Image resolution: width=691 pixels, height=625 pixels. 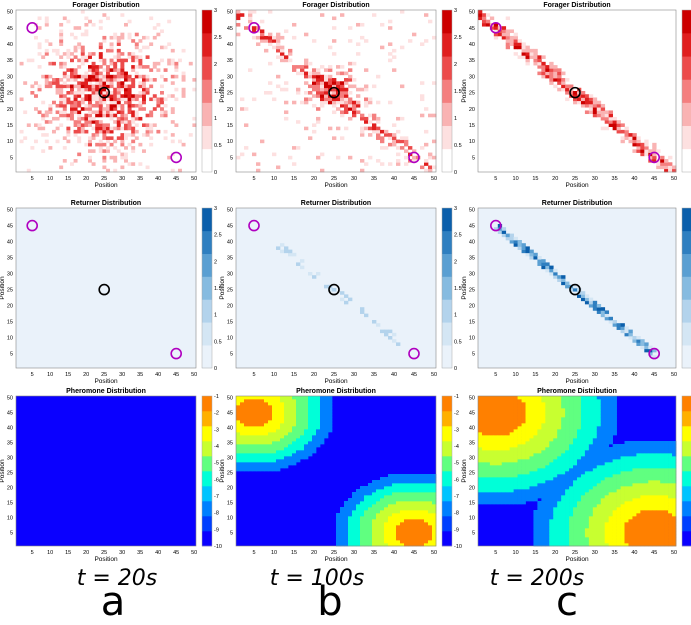 I want to click on colorbar-segment, so click(x=447, y=44).